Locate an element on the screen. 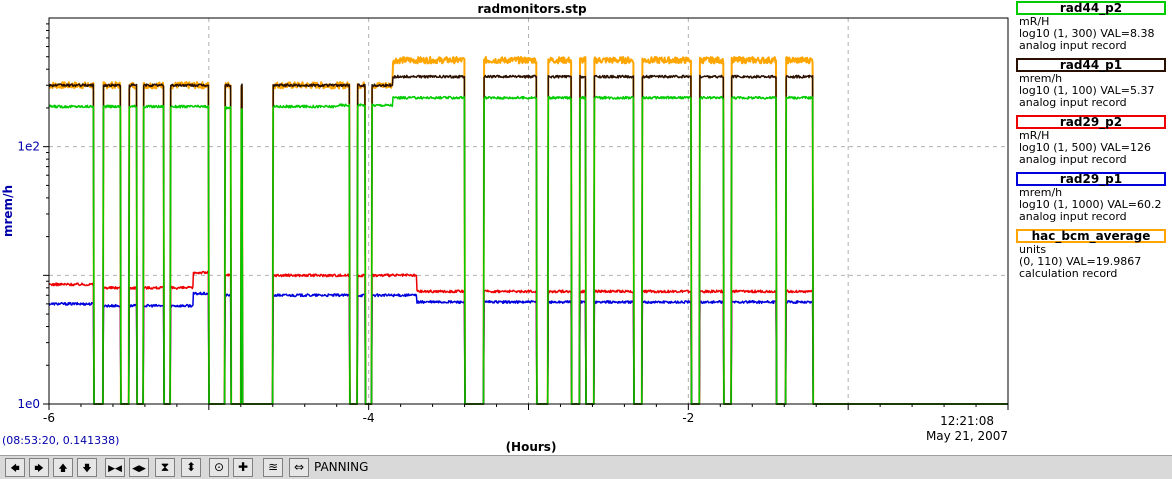 This screenshot has height=479, width=1172. zoom-in-y-button: ⧗ is located at coordinates (165, 467).